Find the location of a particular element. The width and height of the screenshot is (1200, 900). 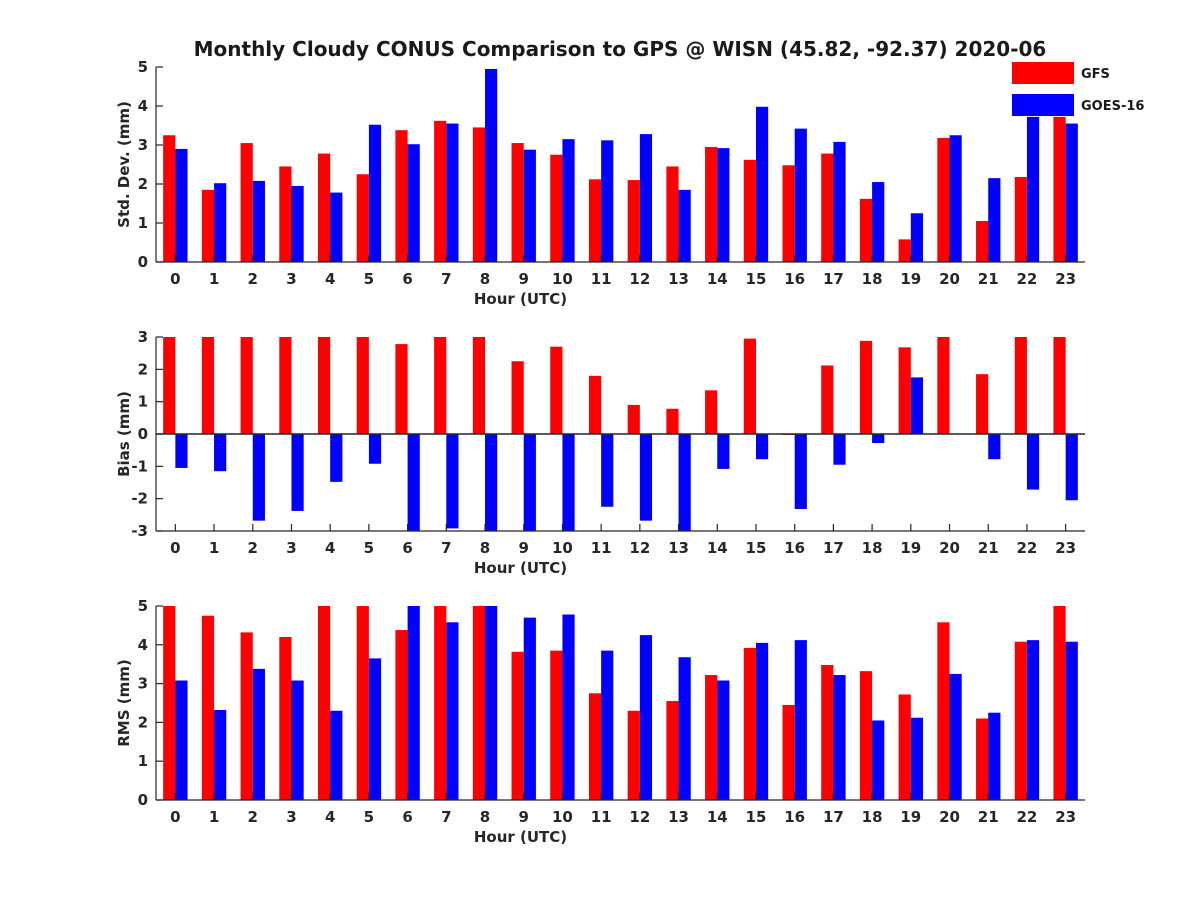

rms-y-tick-label-3: 3 is located at coordinates (143, 684).